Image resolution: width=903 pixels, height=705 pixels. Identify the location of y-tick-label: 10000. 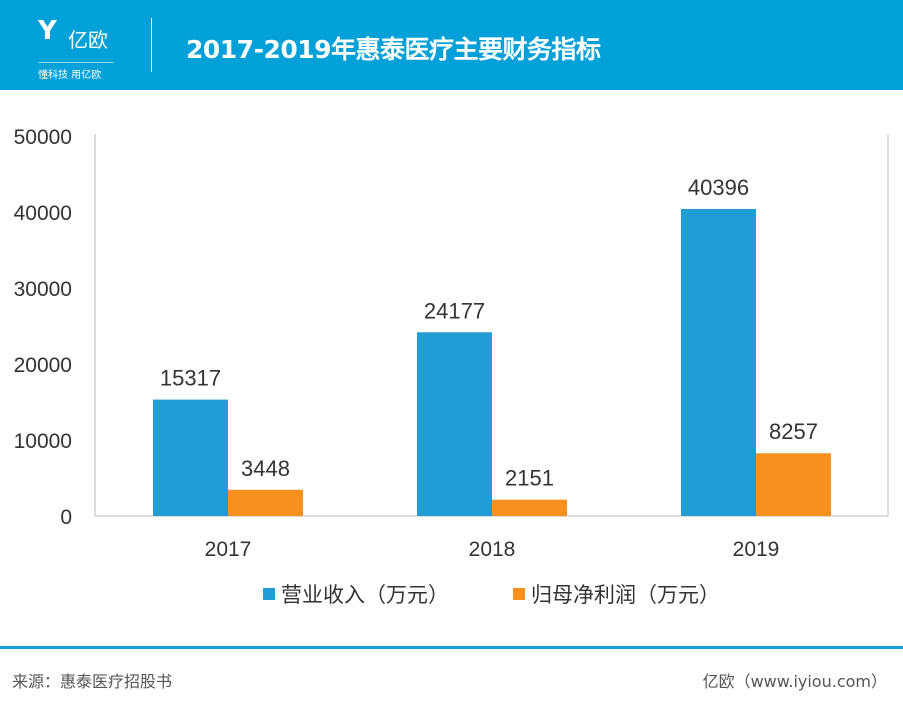
(43, 441).